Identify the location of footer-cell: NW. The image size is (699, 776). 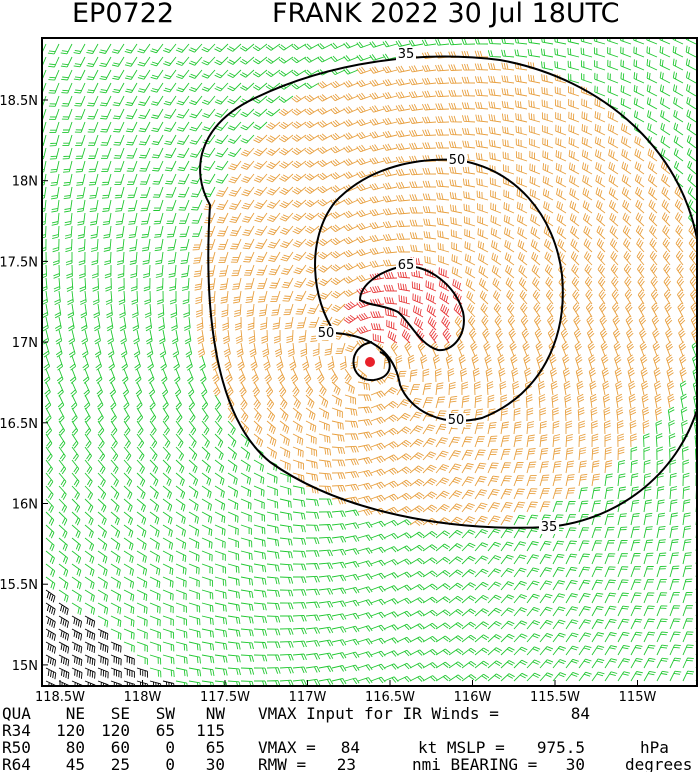
(216, 713).